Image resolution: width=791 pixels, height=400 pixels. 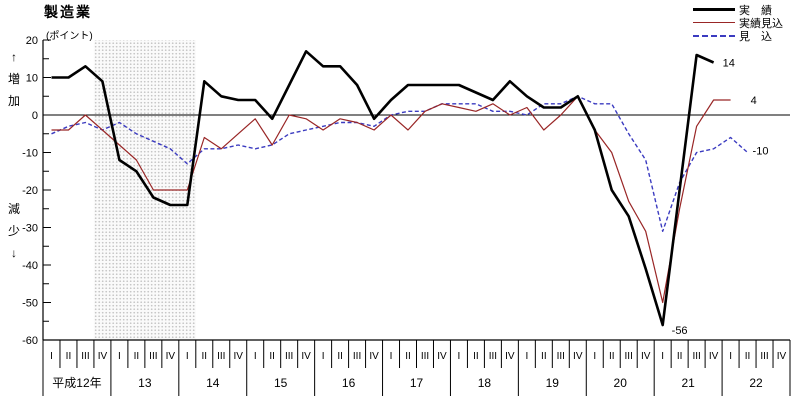 I want to click on estimate-line-icon, so click(x=714, y=22).